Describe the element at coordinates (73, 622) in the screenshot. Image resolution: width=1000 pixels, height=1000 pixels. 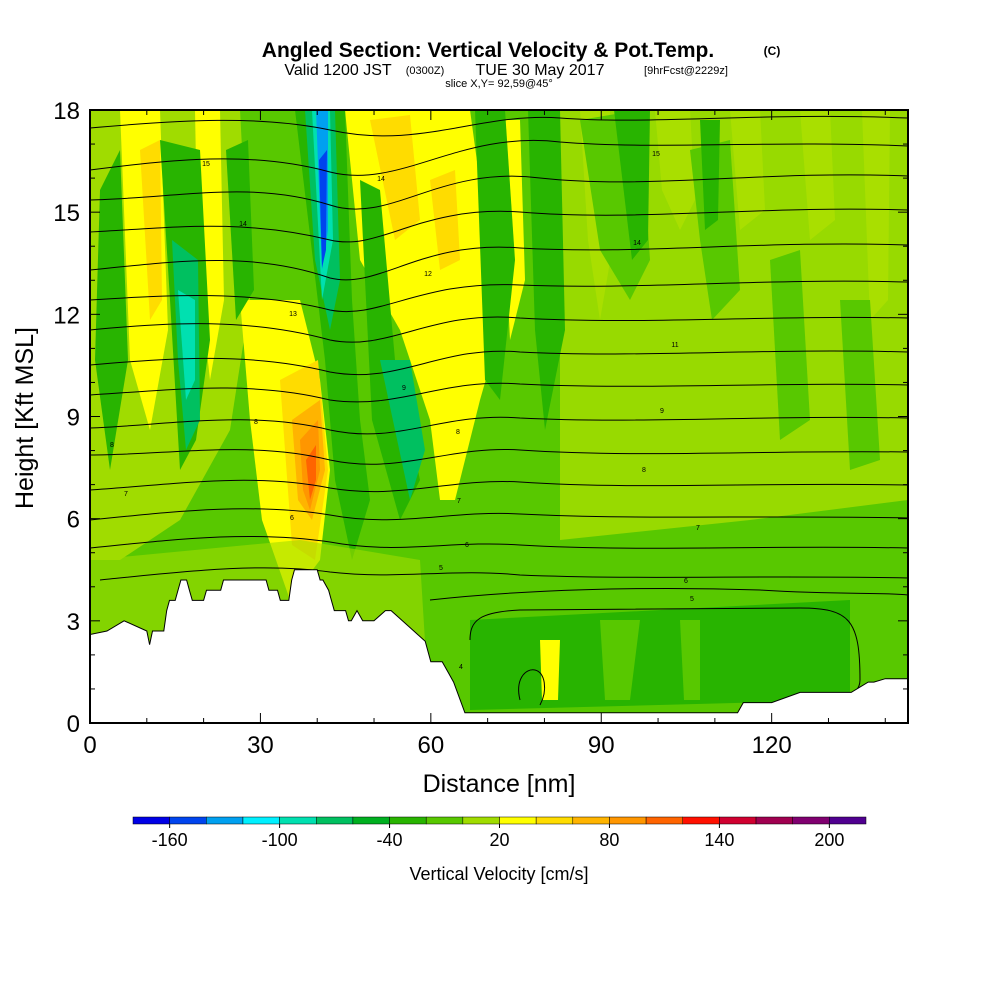
I see `y-tick-label: 3` at that location.